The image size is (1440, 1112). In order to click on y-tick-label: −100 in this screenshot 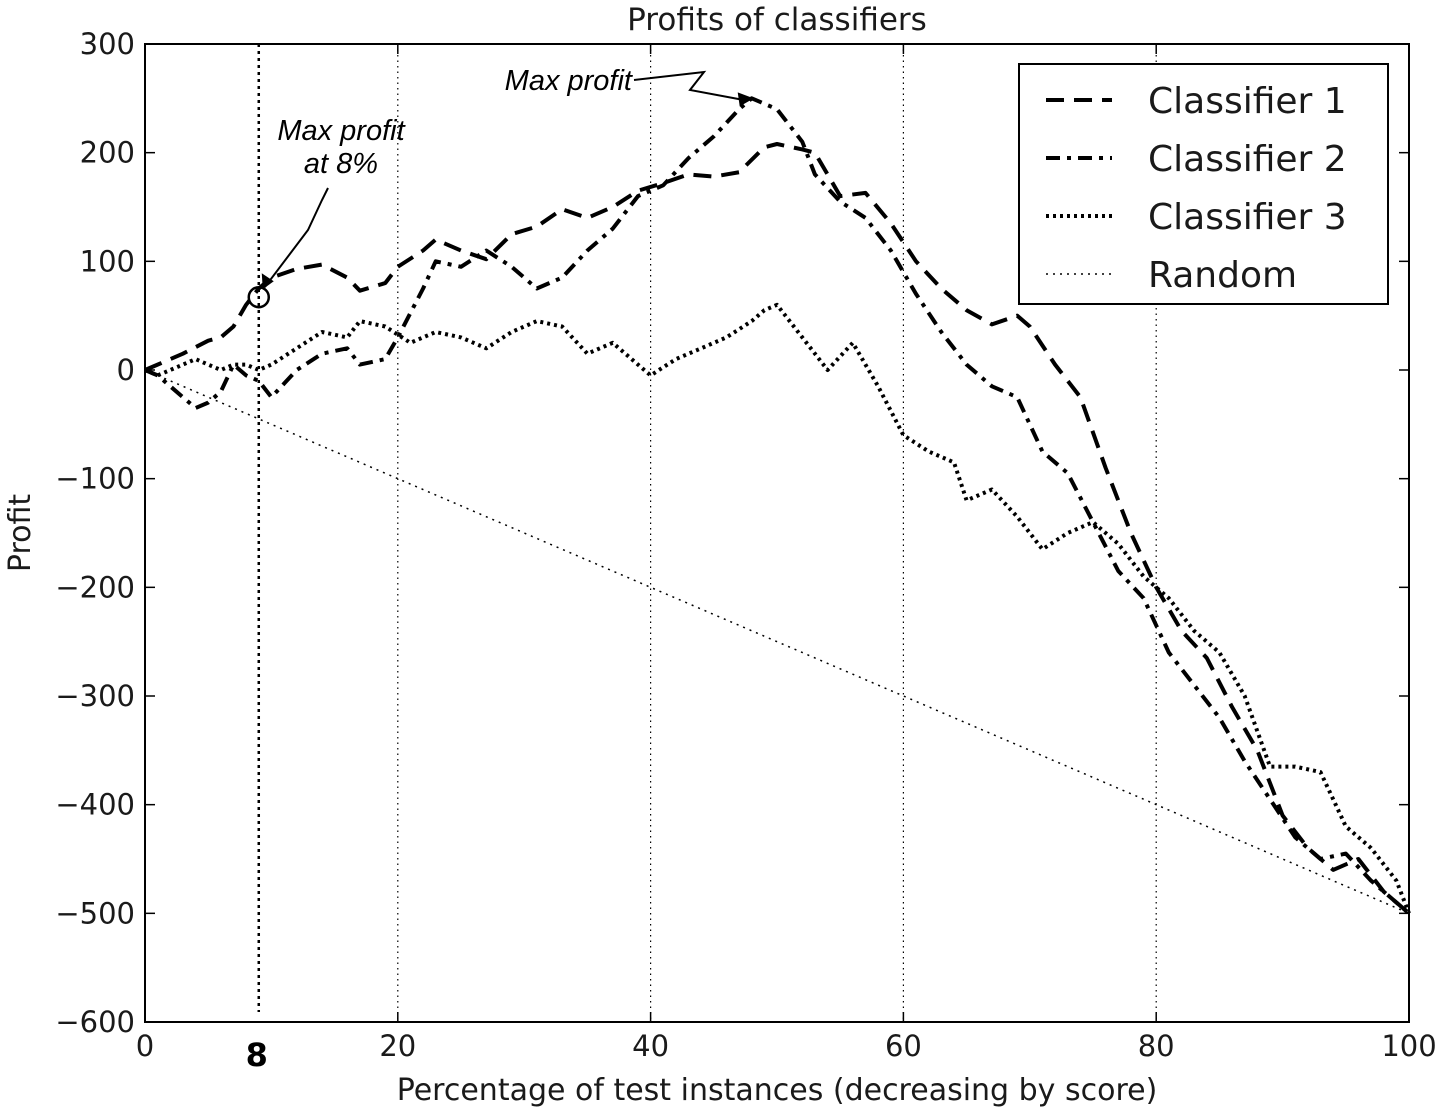, I will do `click(95, 479)`.